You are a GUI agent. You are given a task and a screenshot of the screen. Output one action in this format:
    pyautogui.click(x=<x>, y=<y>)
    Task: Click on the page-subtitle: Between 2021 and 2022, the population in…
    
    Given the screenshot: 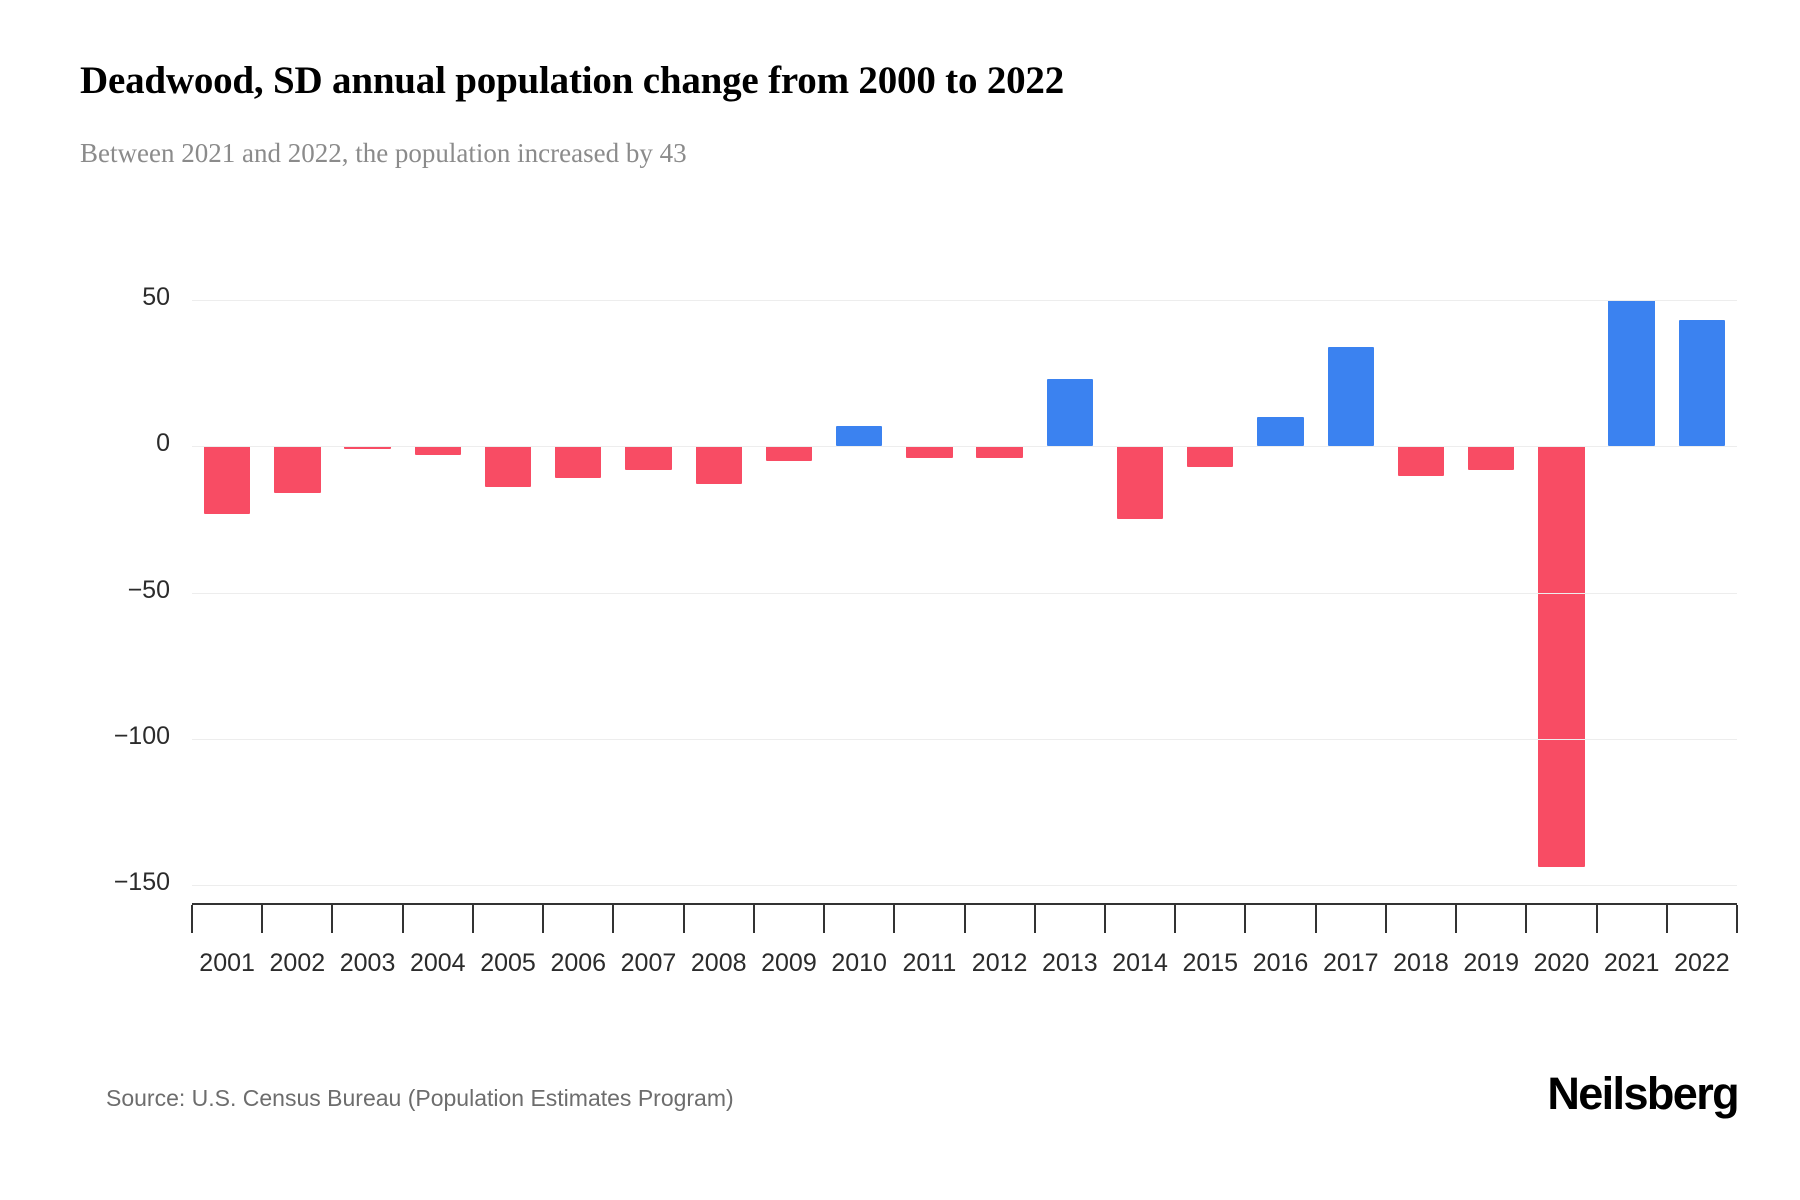 What is the action you would take?
    pyautogui.click(x=383, y=153)
    